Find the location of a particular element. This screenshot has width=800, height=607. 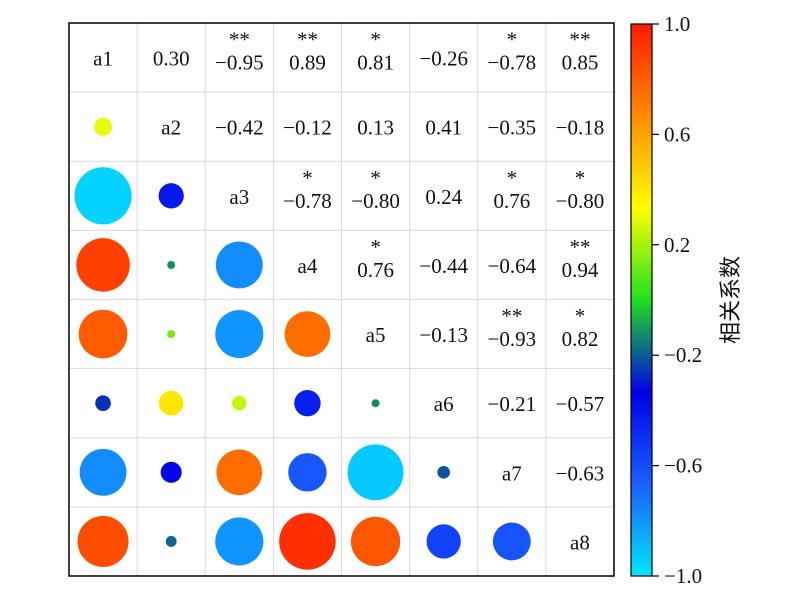

significance-mark-a1-a4: ** is located at coordinates (307, 40).